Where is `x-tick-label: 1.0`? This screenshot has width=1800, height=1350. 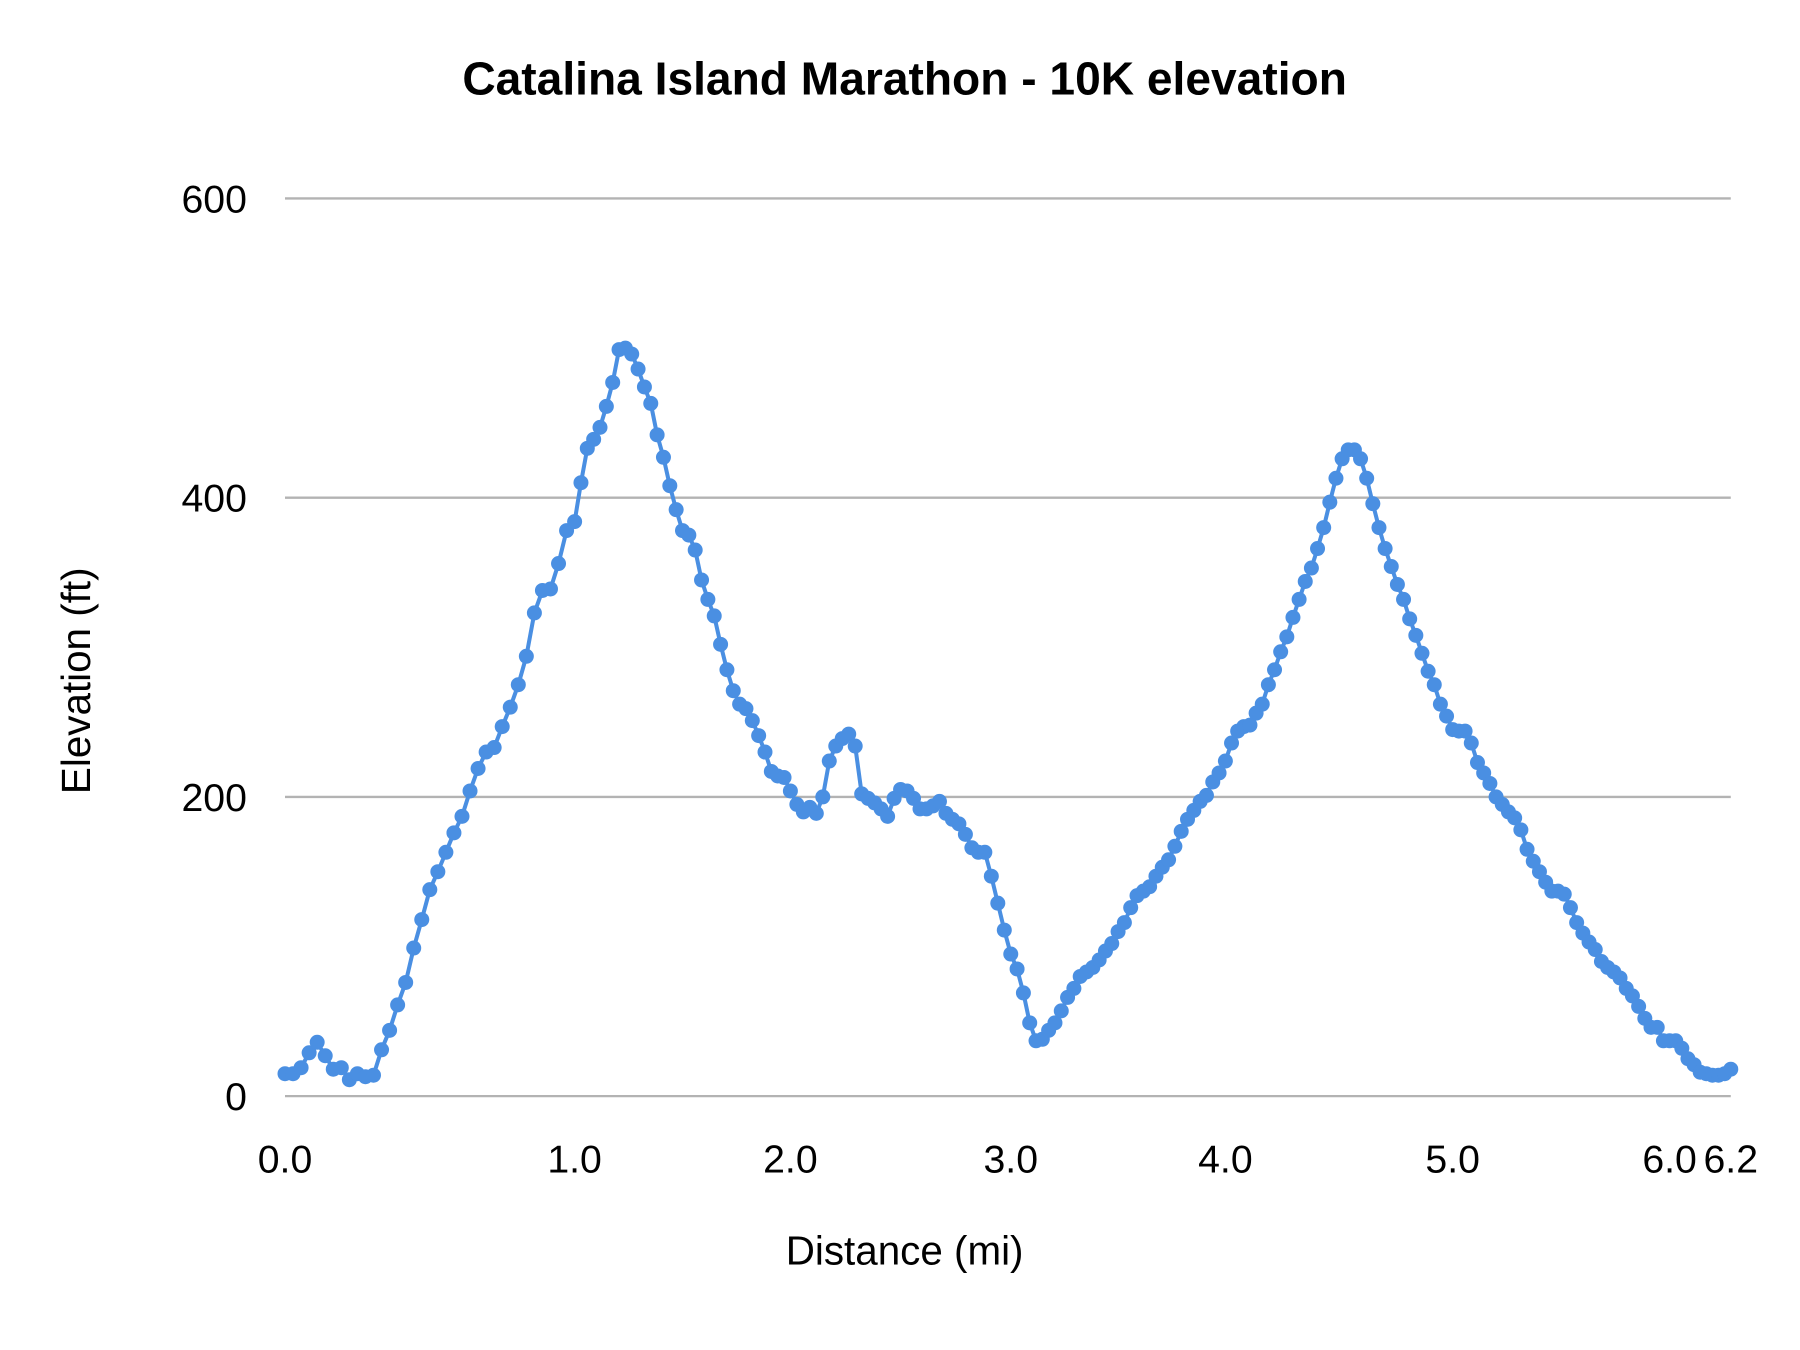 x-tick-label: 1.0 is located at coordinates (574, 1159).